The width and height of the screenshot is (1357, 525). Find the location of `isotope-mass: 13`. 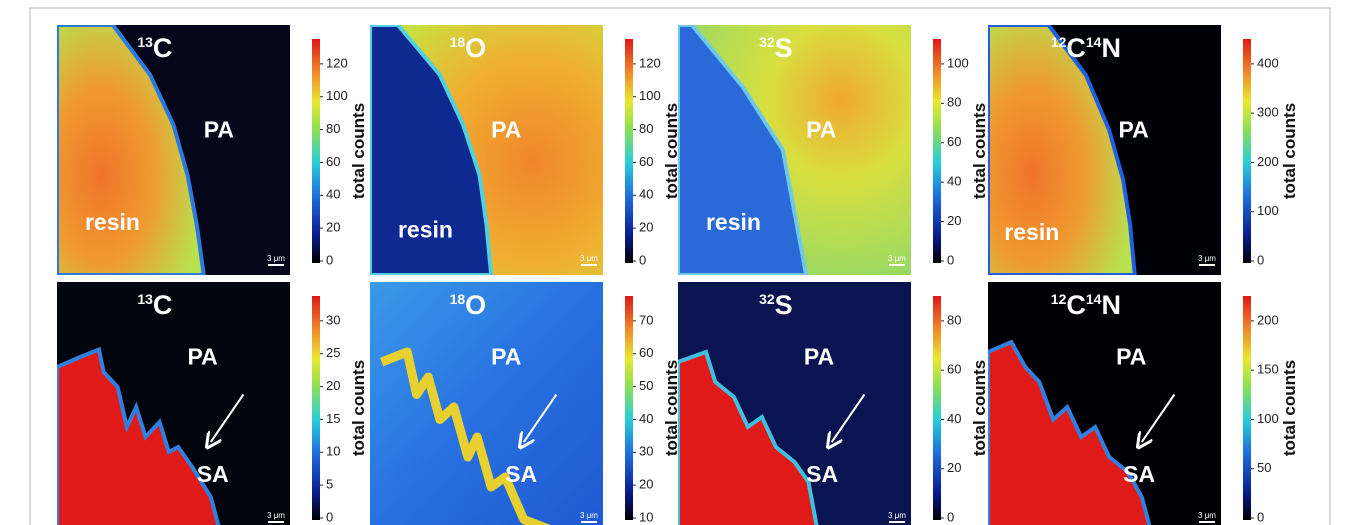

isotope-mass: 13 is located at coordinates (145, 299).